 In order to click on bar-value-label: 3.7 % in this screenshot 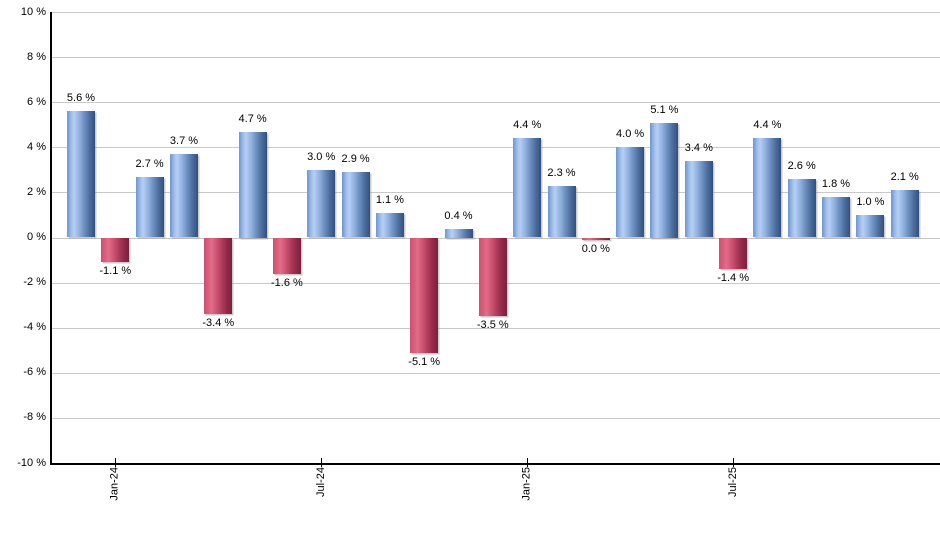, I will do `click(184, 141)`.